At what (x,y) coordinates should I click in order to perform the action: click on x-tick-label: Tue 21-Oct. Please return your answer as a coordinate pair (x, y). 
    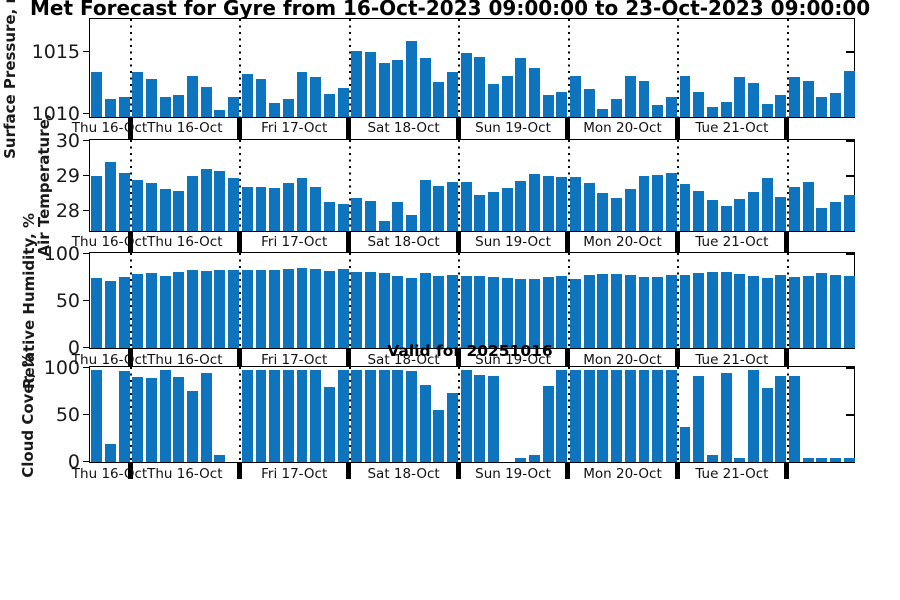
    Looking at the image, I should click on (732, 242).